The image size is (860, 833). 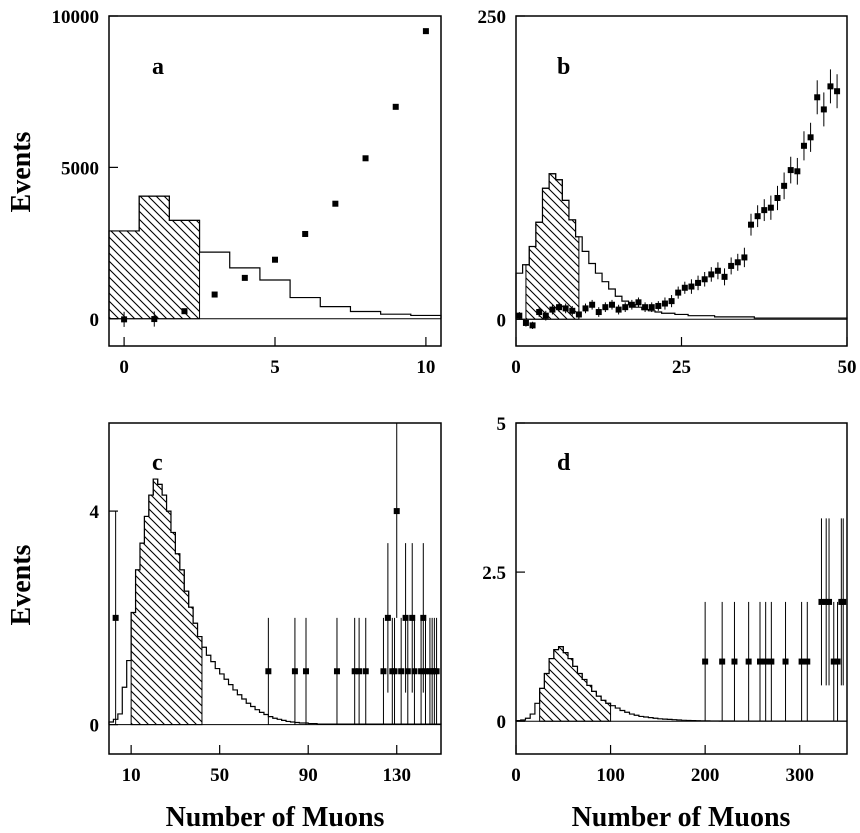 What do you see at coordinates (494, 573) in the screenshot?
I see `y-tick-label: 2.5` at bounding box center [494, 573].